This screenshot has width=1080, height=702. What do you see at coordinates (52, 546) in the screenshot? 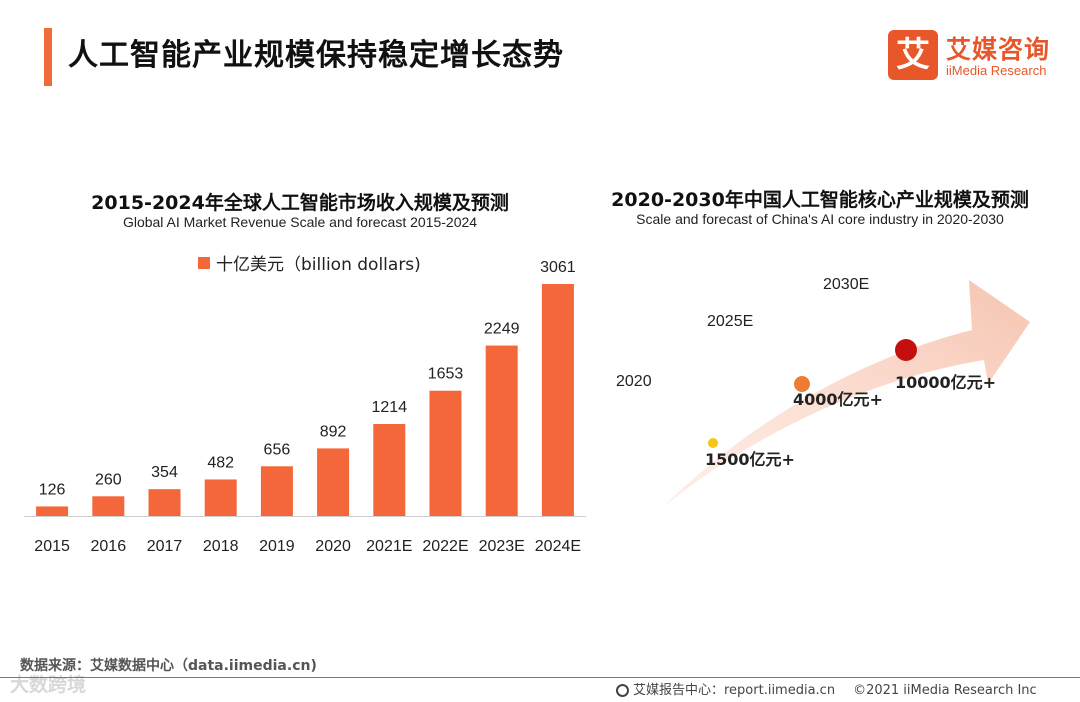
I see `x-tick-label: 2015` at bounding box center [52, 546].